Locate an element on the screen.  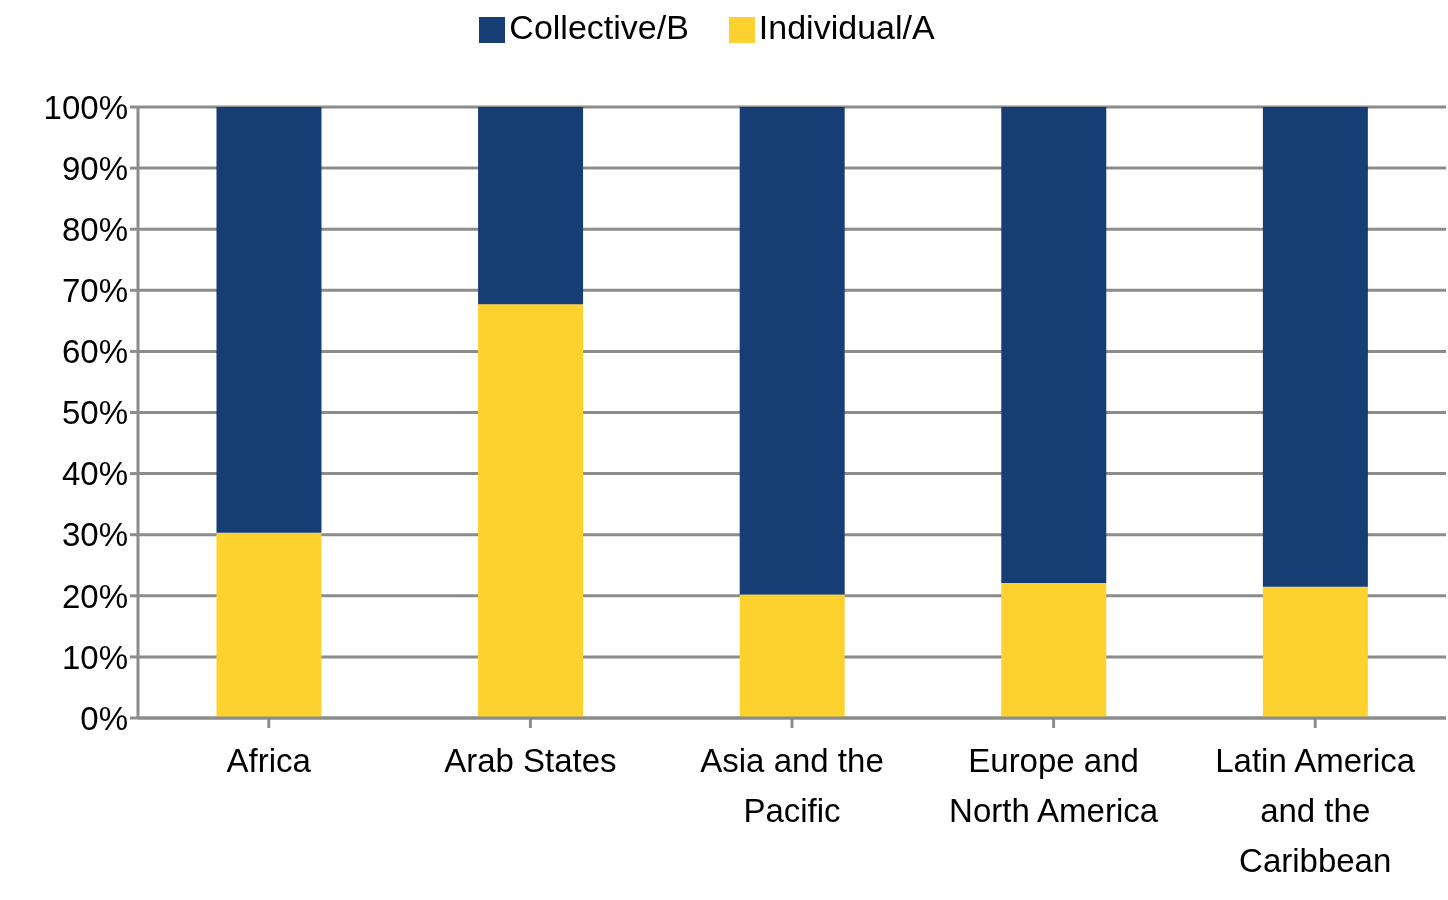
y-tick-label: 70% is located at coordinates (94, 291).